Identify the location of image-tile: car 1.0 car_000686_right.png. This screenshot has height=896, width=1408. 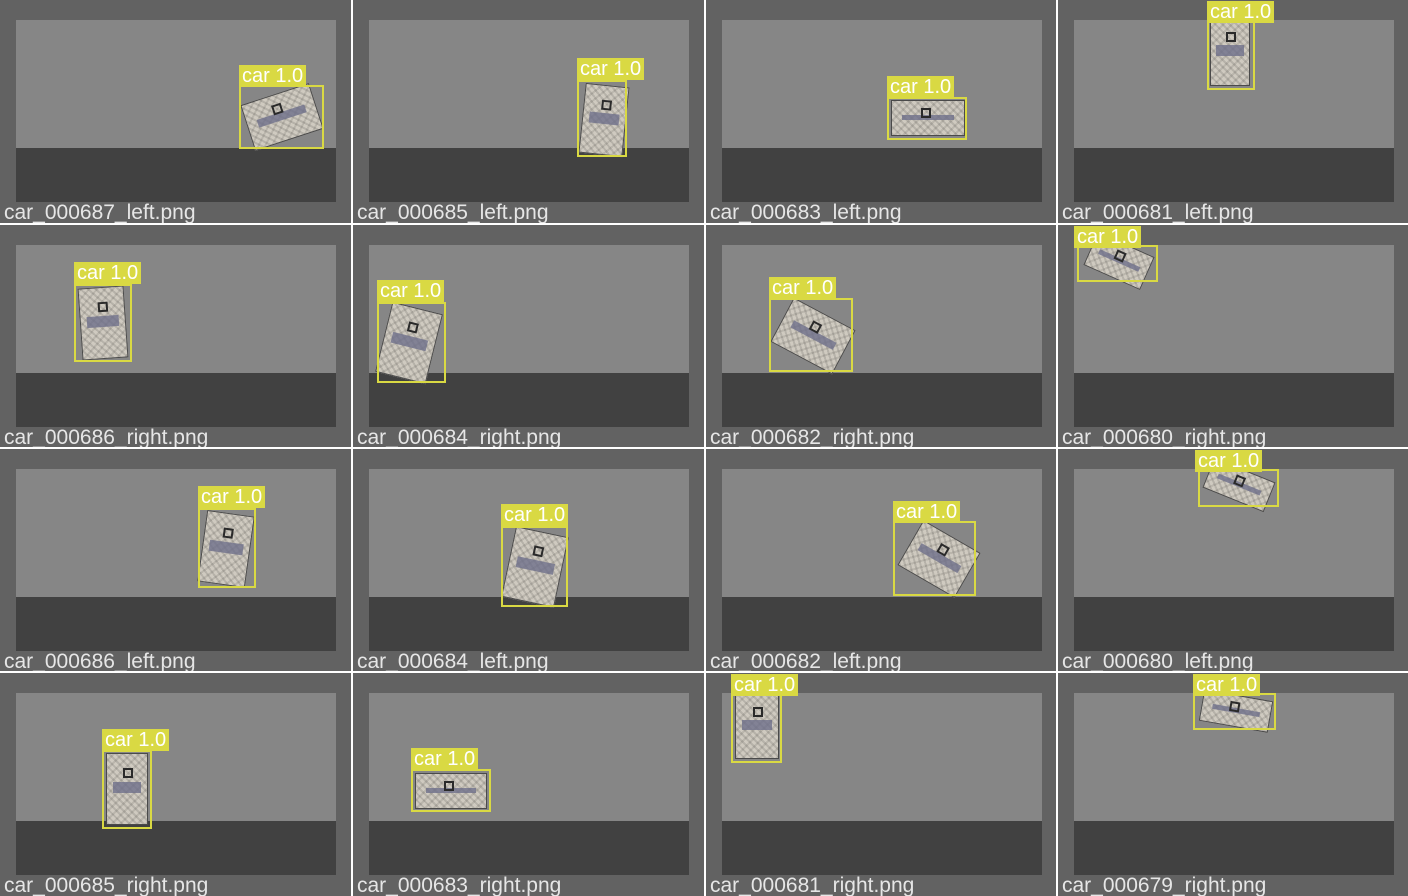
(175, 336).